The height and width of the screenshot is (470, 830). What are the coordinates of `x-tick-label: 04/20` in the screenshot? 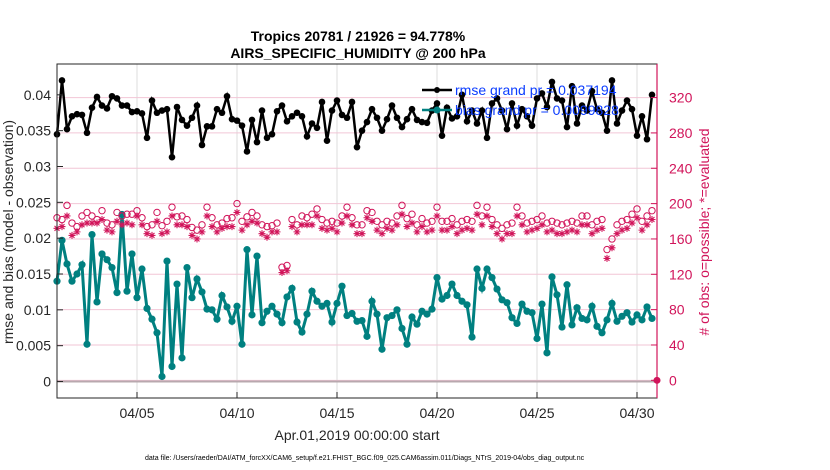 It's located at (436, 413).